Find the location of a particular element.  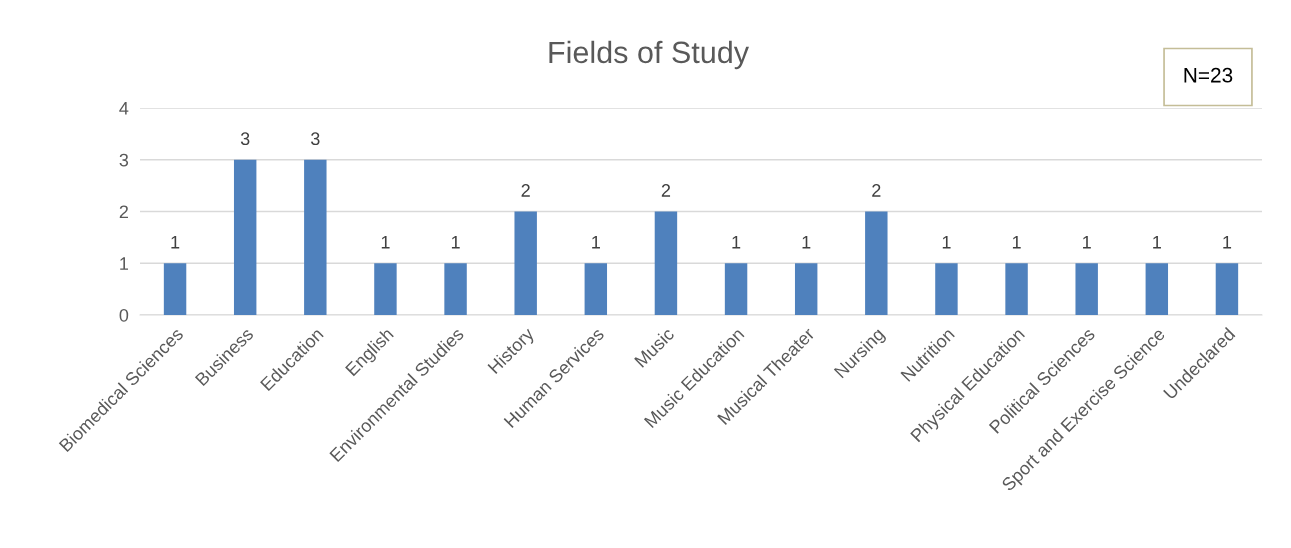

y-tick-label: 3 is located at coordinates (124, 160).